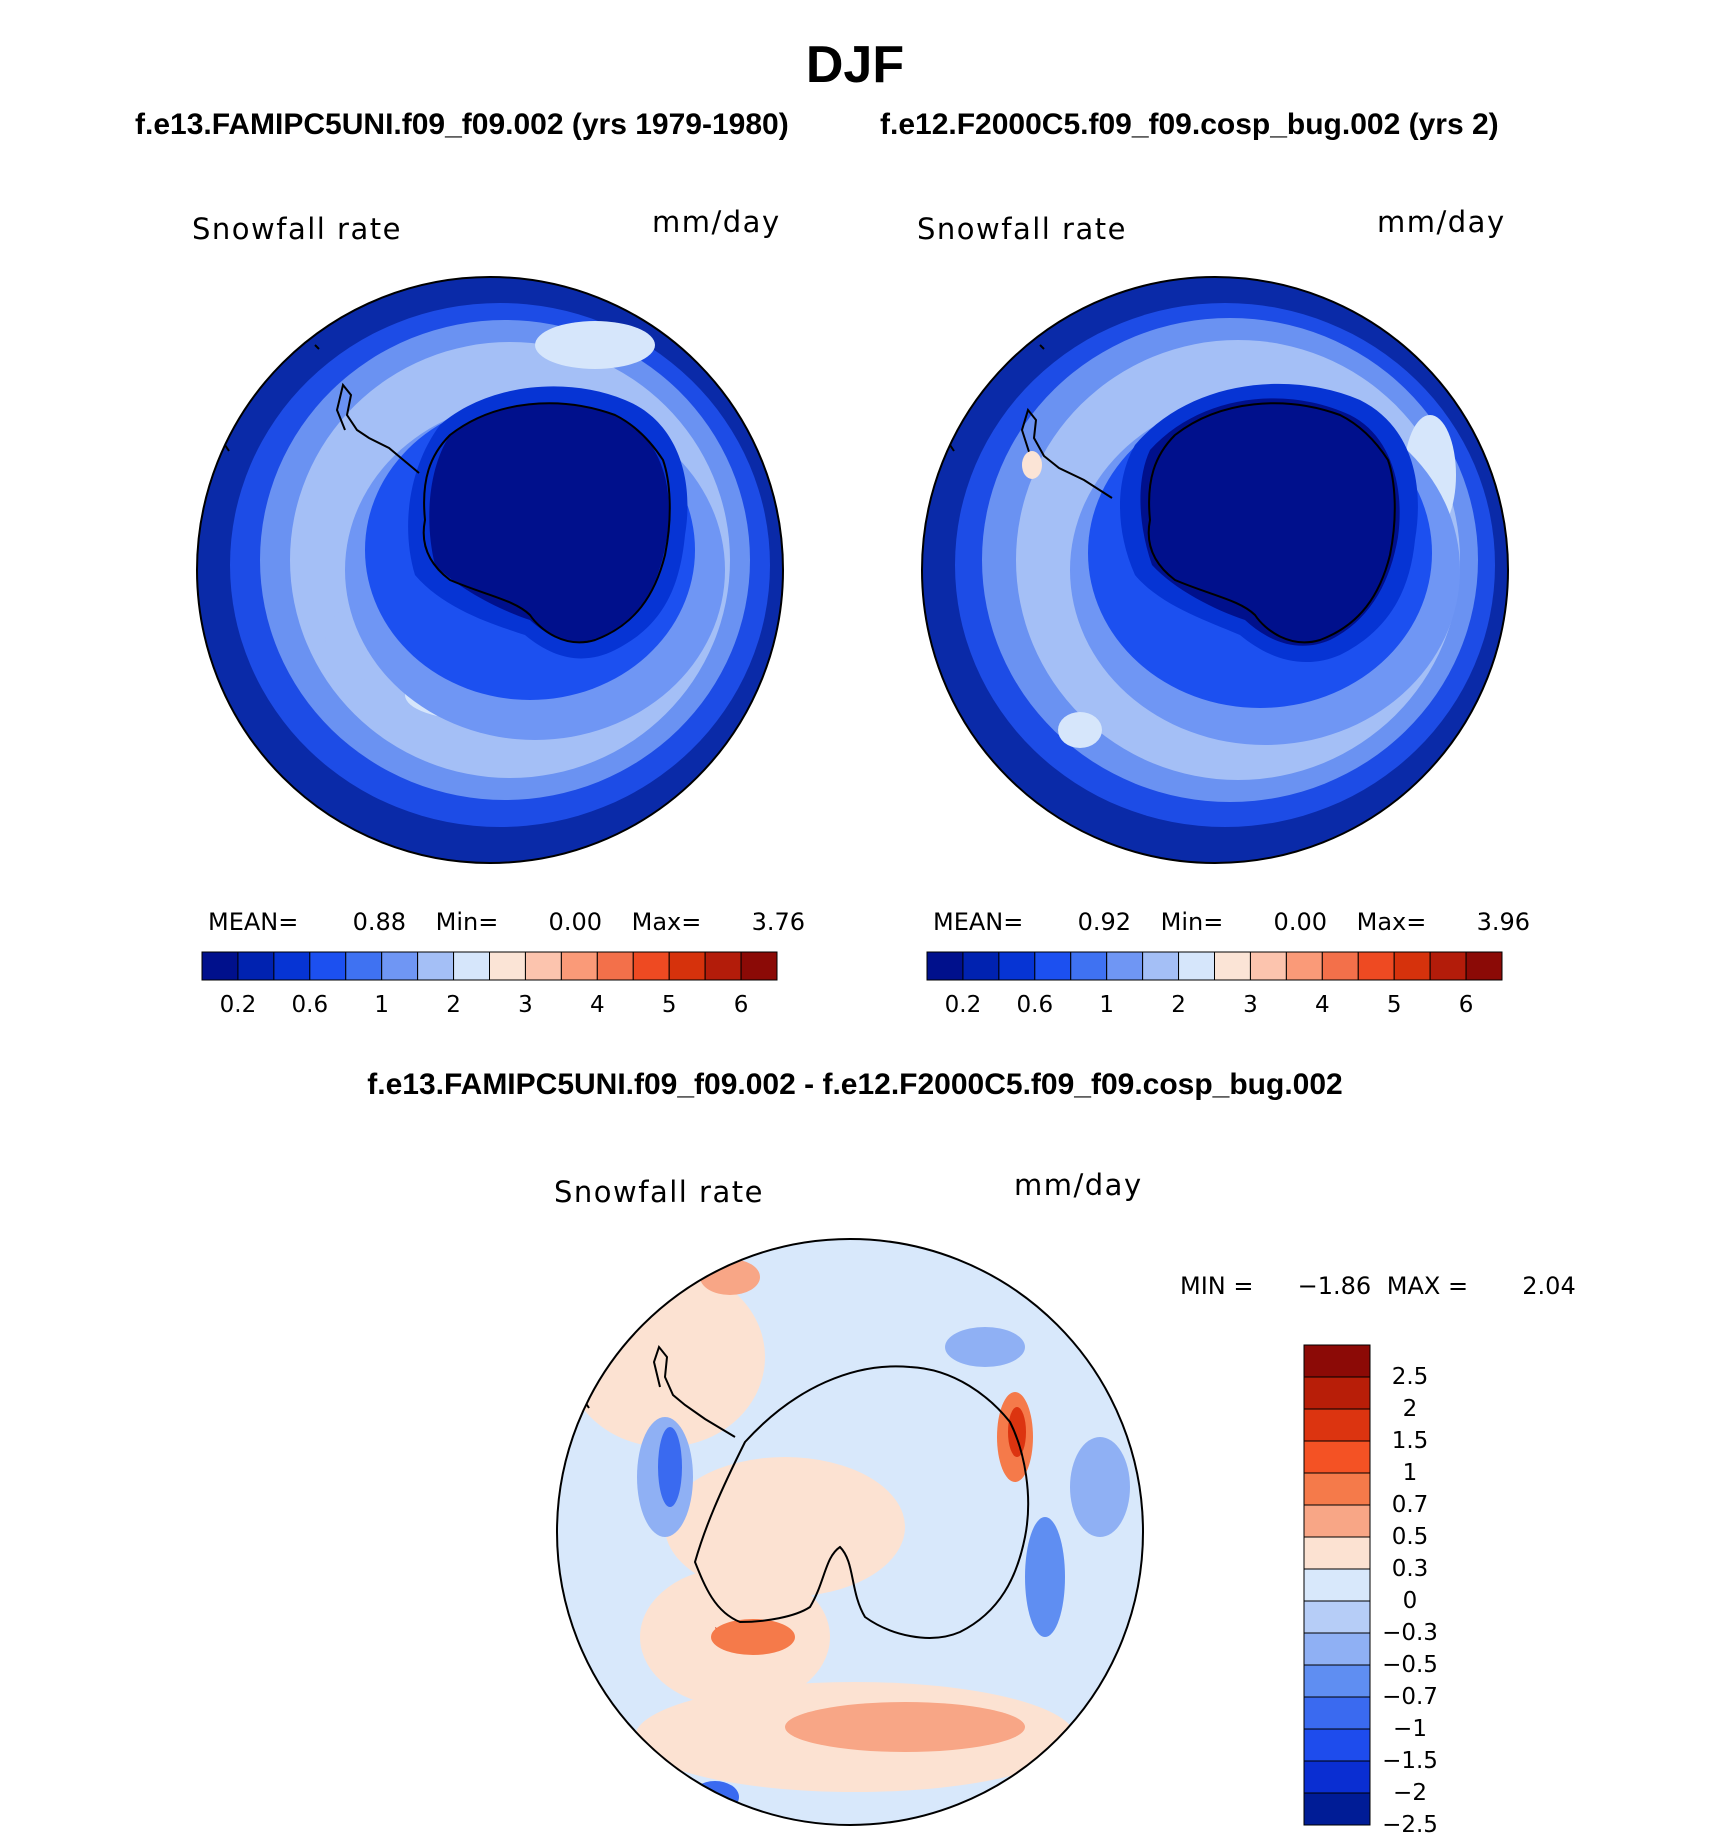 This screenshot has height=1840, width=1710. Describe the element at coordinates (1217, 1286) in the screenshot. I see `difference-min-label: MIN =` at that location.